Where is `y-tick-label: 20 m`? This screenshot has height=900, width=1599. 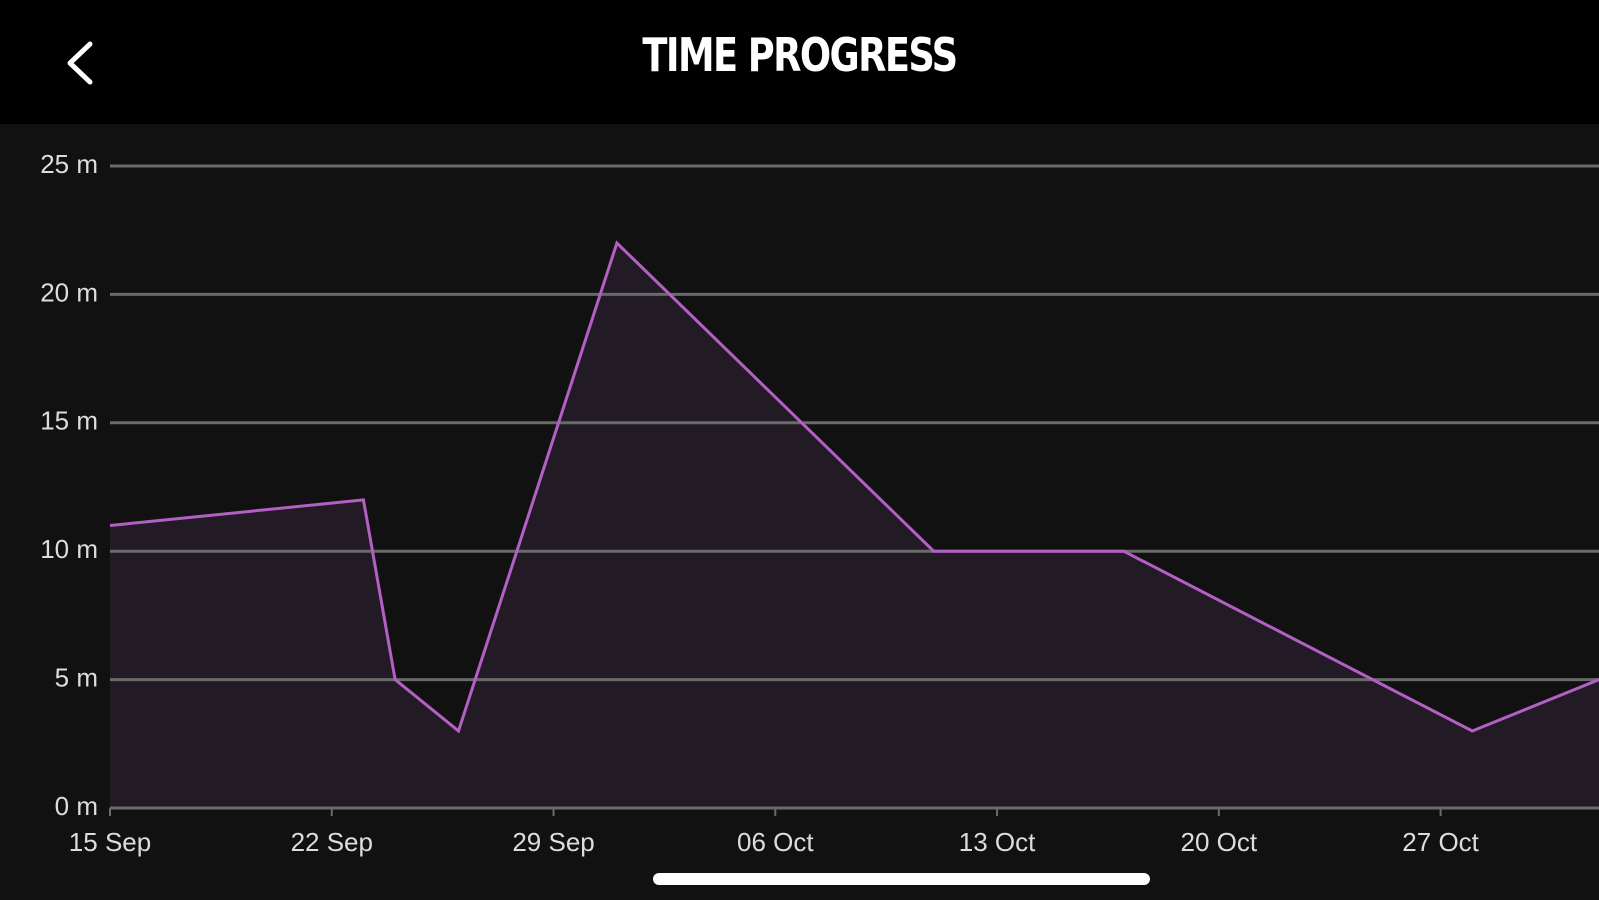
y-tick-label: 20 m is located at coordinates (69, 292).